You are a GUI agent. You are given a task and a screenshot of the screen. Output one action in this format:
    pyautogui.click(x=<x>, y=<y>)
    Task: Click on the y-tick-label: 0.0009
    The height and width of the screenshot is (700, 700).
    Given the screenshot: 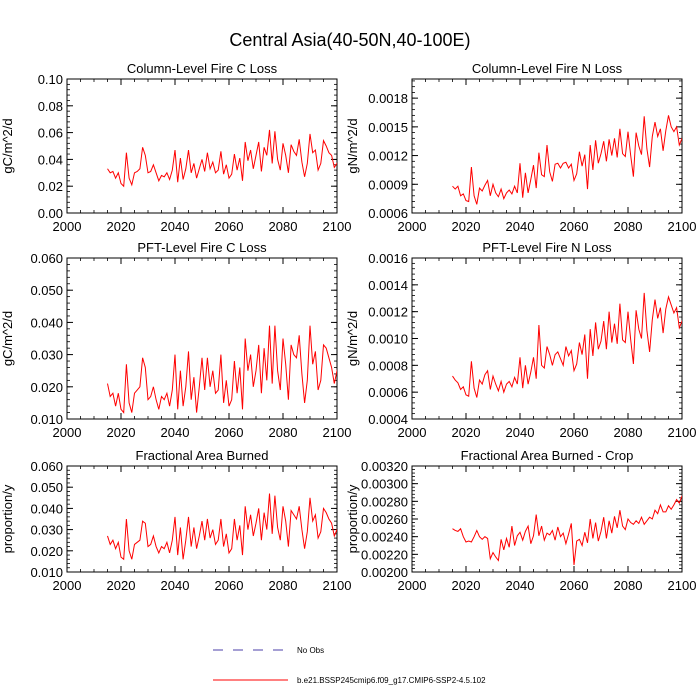 What is the action you would take?
    pyautogui.click(x=388, y=184)
    